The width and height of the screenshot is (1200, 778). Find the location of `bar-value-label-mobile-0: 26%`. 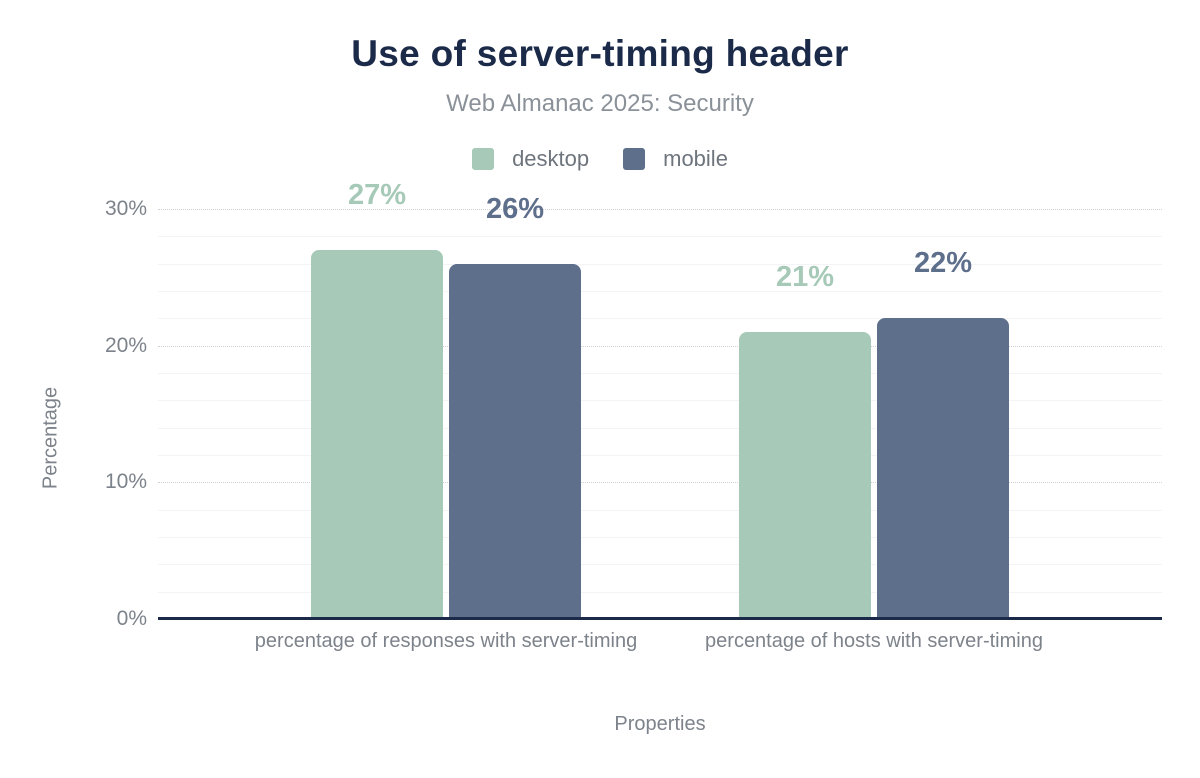

bar-value-label-mobile-0: 26% is located at coordinates (515, 208).